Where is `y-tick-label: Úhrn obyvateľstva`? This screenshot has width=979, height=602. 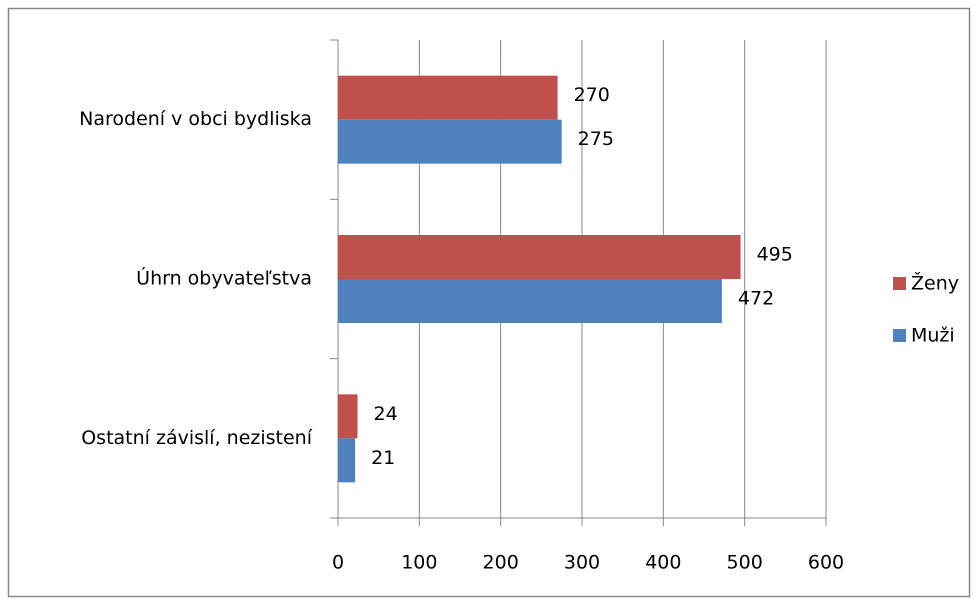 y-tick-label: Úhrn obyvateľstva is located at coordinates (224, 278).